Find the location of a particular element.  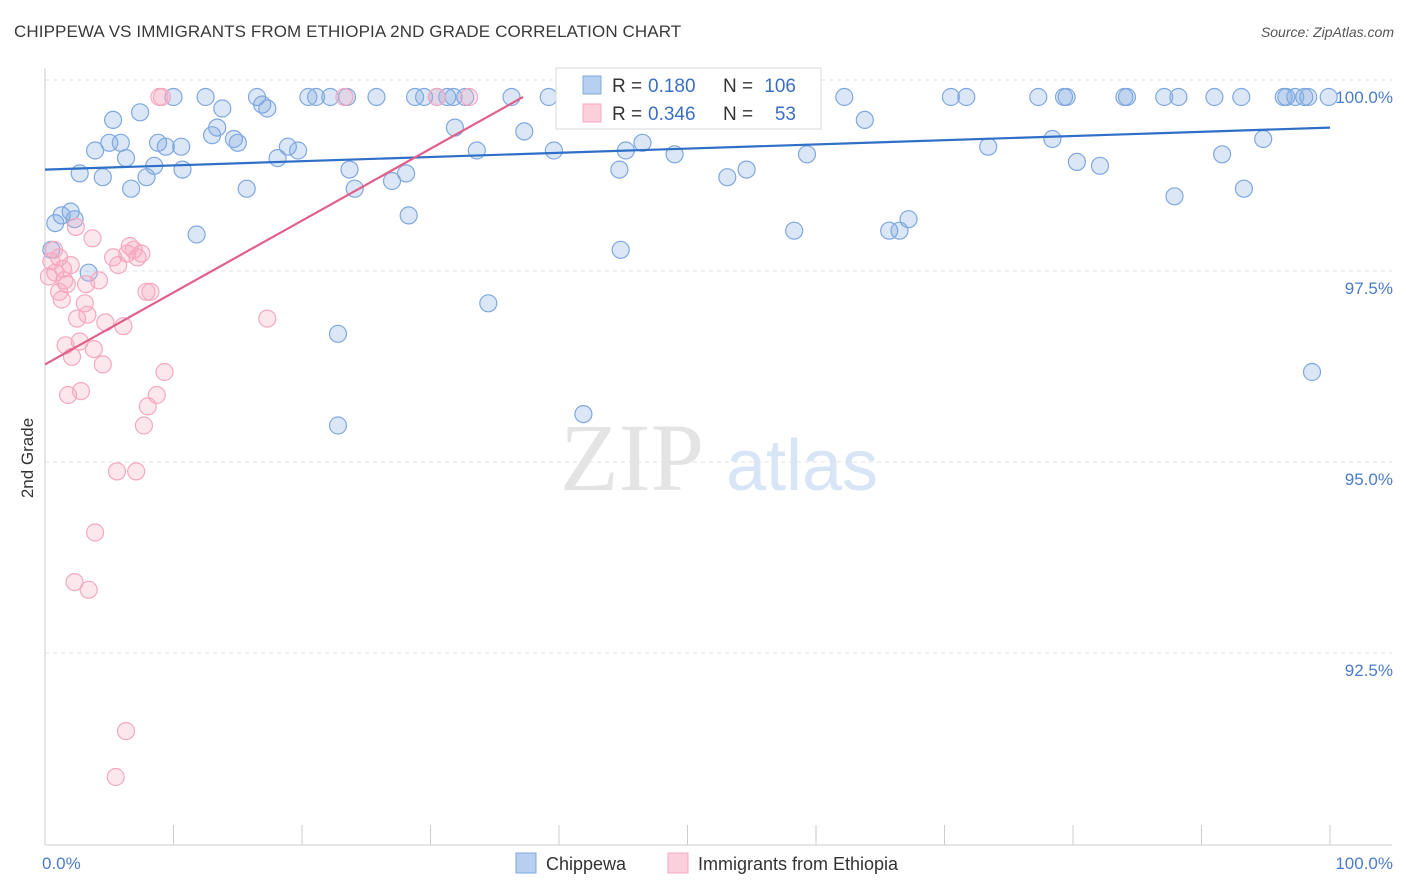

stats-r-label-1: R = is located at coordinates (627, 86).